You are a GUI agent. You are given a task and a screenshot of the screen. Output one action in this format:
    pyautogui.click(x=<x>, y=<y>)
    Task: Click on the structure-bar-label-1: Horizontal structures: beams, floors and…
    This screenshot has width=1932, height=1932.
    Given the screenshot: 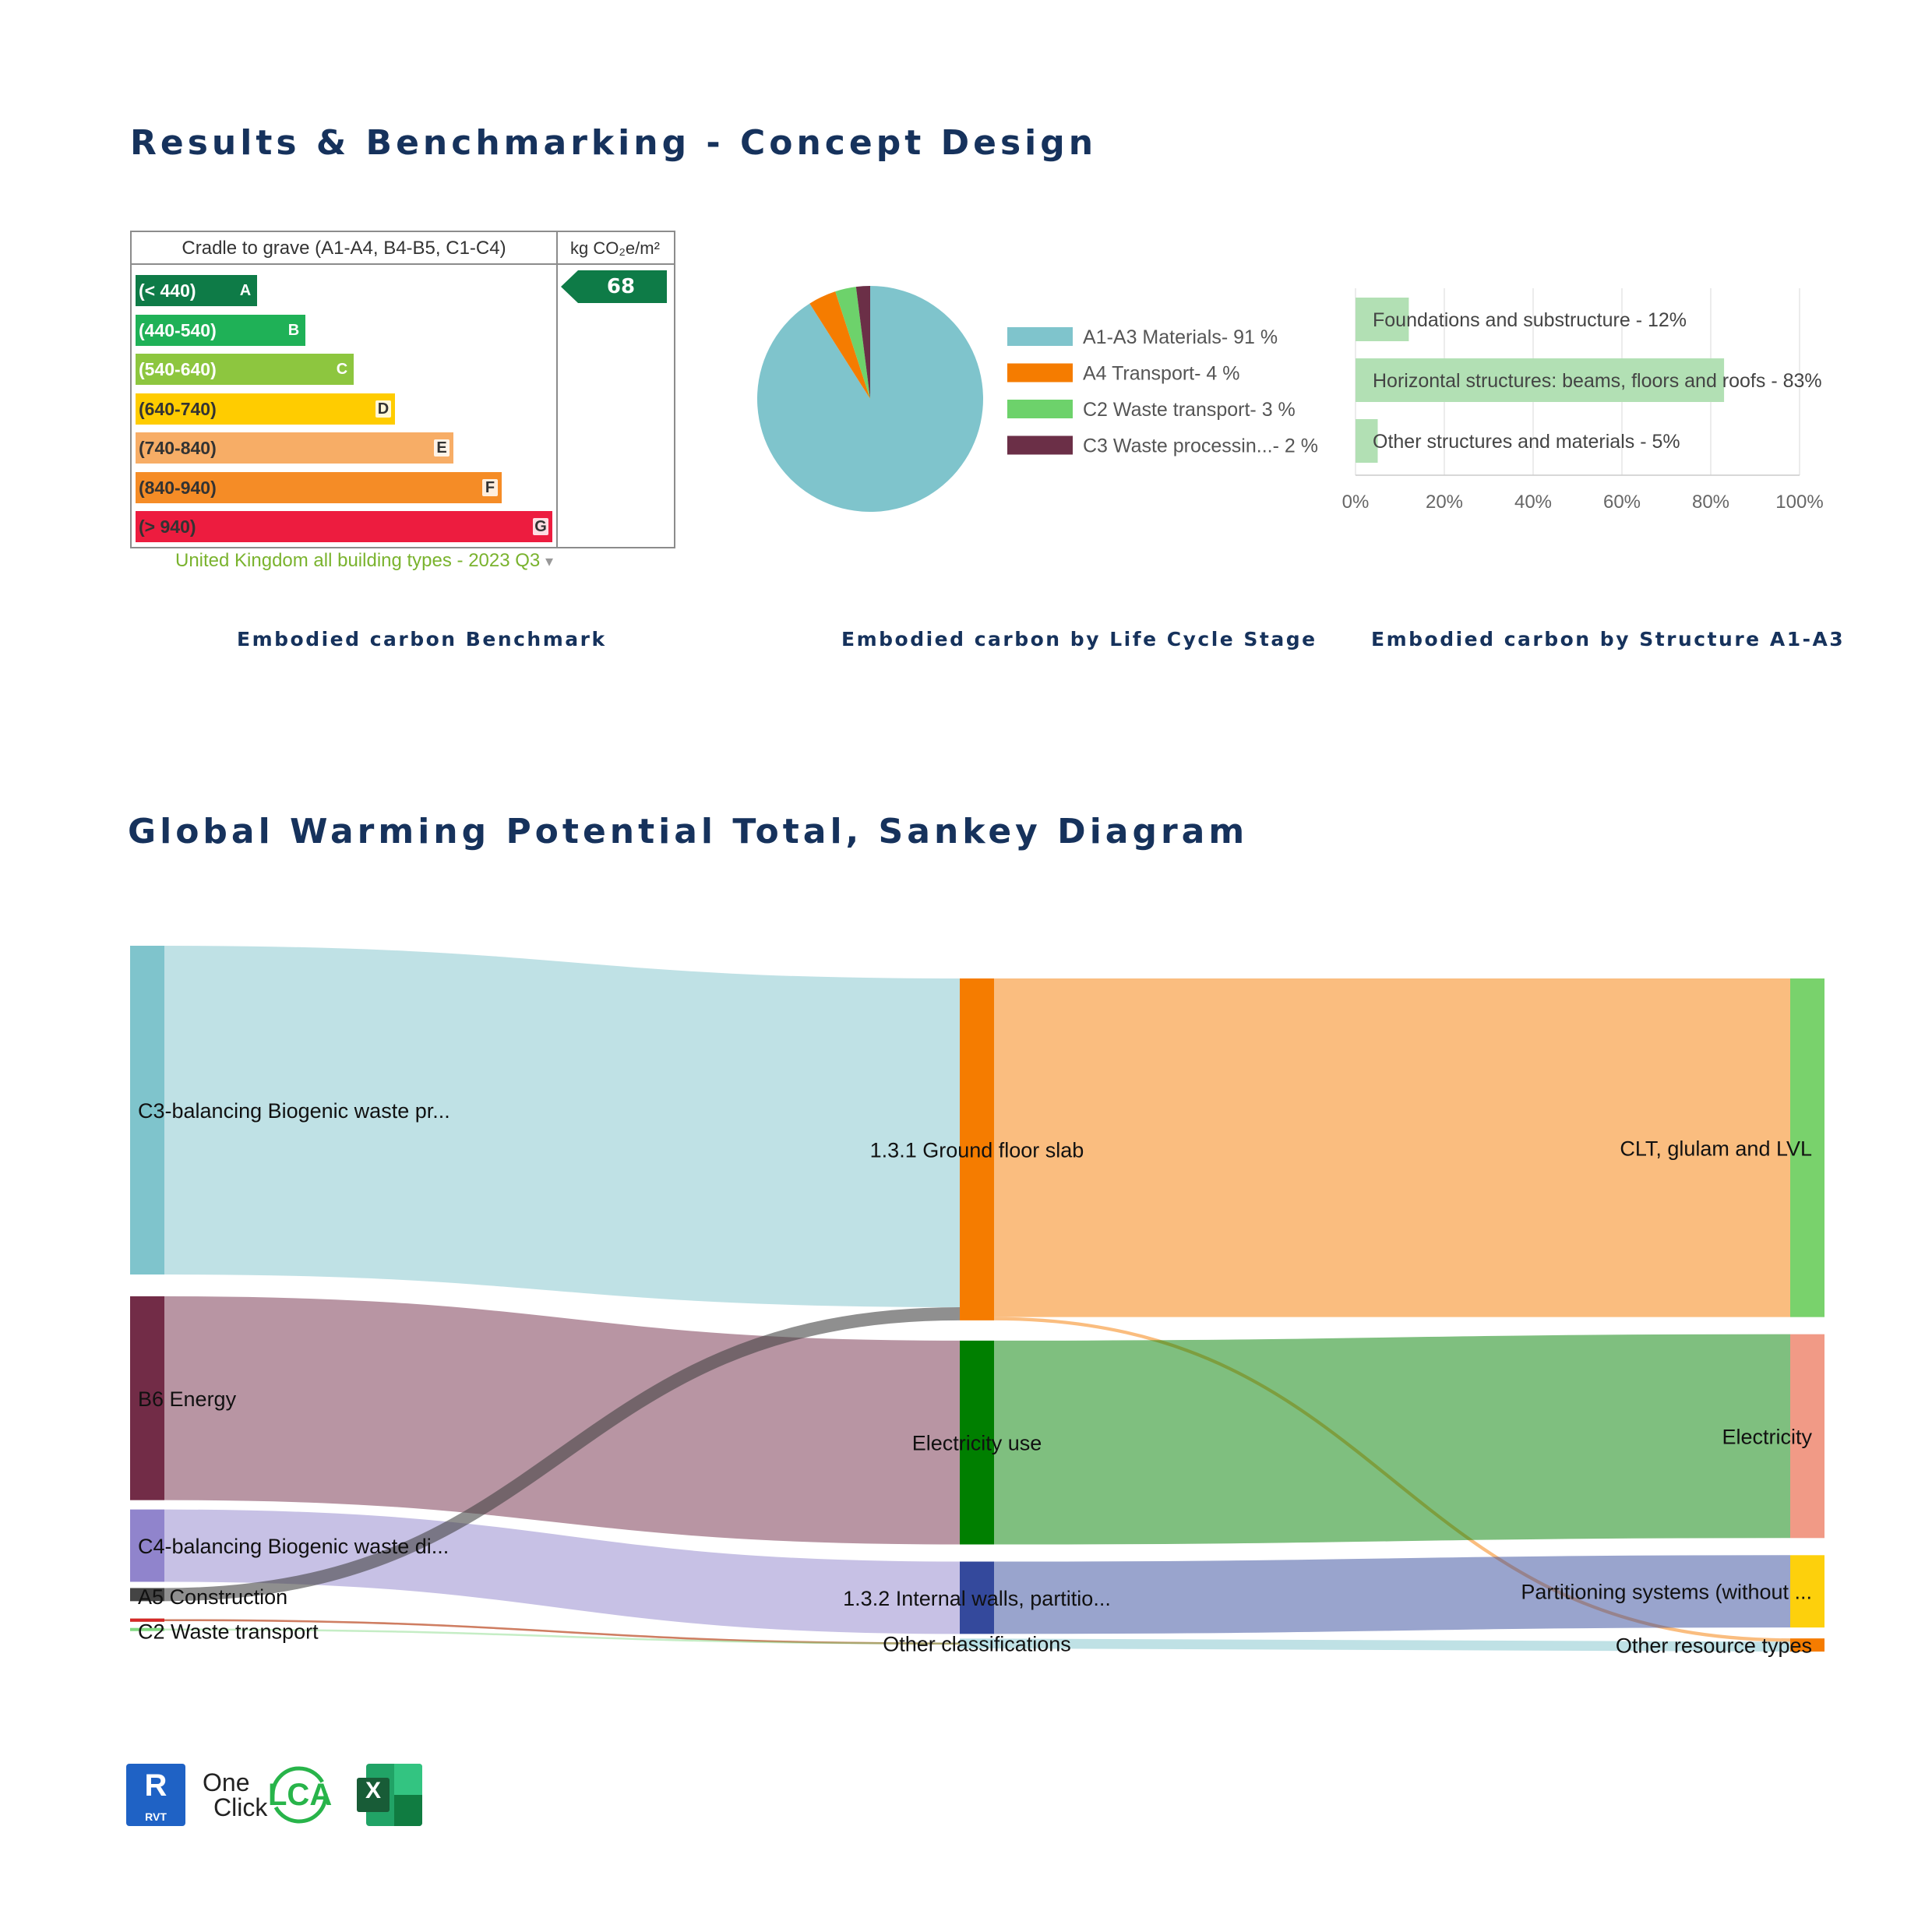 What is the action you would take?
    pyautogui.click(x=1597, y=381)
    